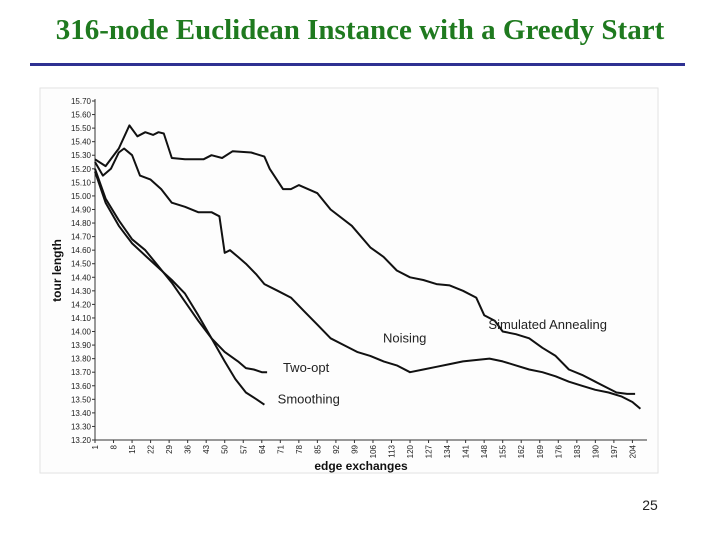 This screenshot has height=540, width=720. I want to click on y-tick-label: 13.90, so click(81, 345).